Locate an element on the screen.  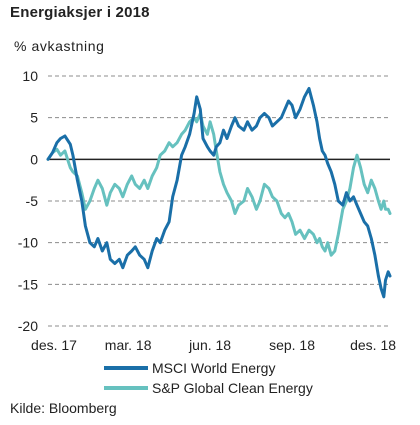
x-tick-label: mar. 18 is located at coordinates (128, 345).